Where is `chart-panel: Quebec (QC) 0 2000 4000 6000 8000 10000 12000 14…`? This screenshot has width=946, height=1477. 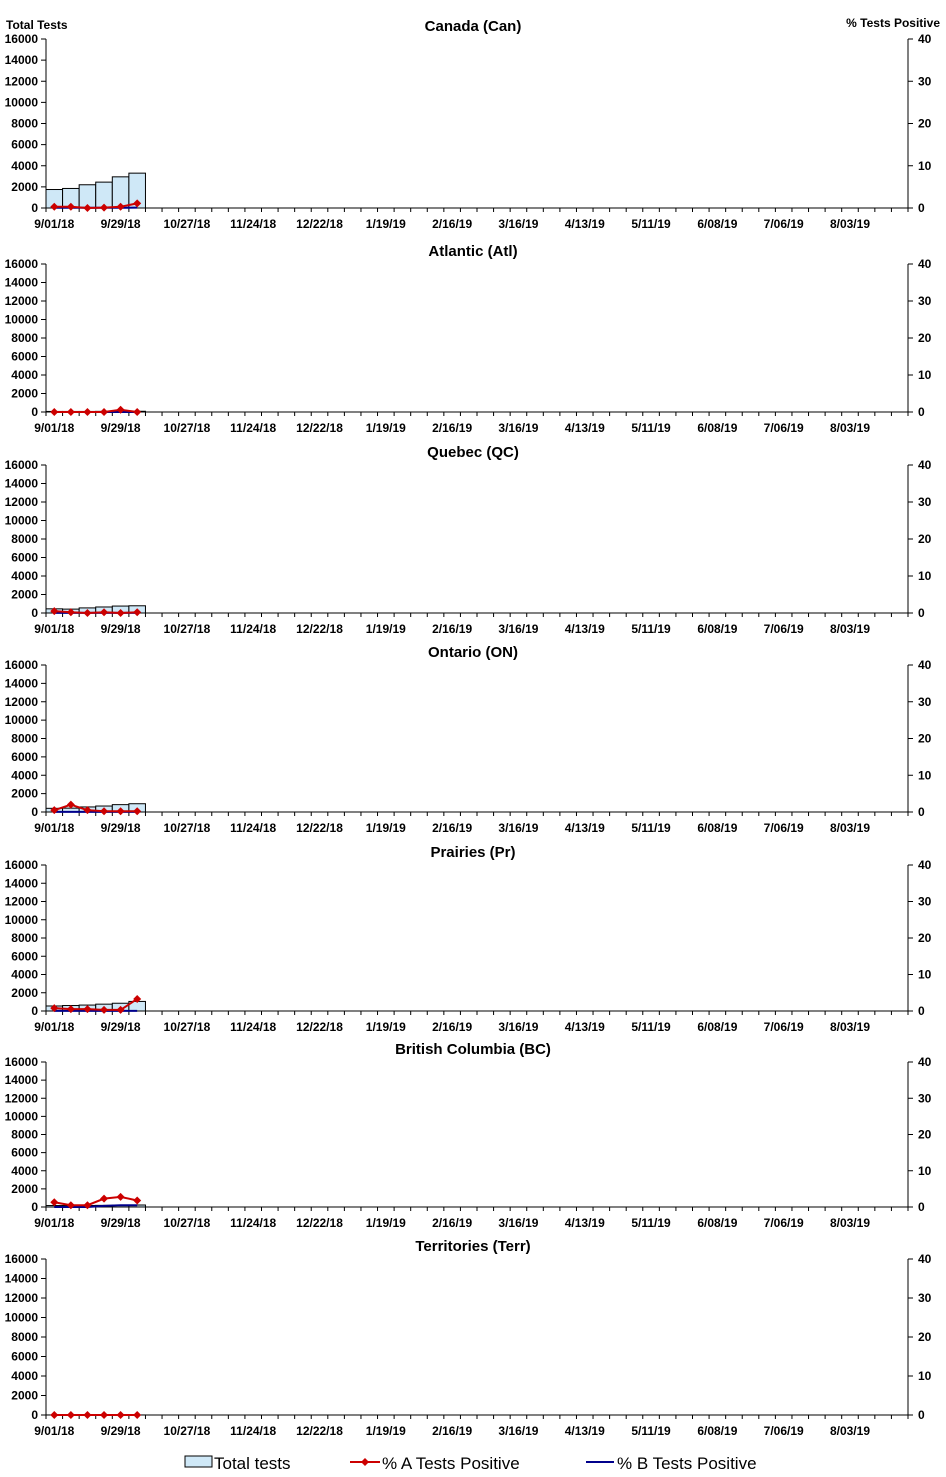
chart-panel: Quebec (QC) 0 2000 4000 6000 8000 10000 12000 14… is located at coordinates (468, 540).